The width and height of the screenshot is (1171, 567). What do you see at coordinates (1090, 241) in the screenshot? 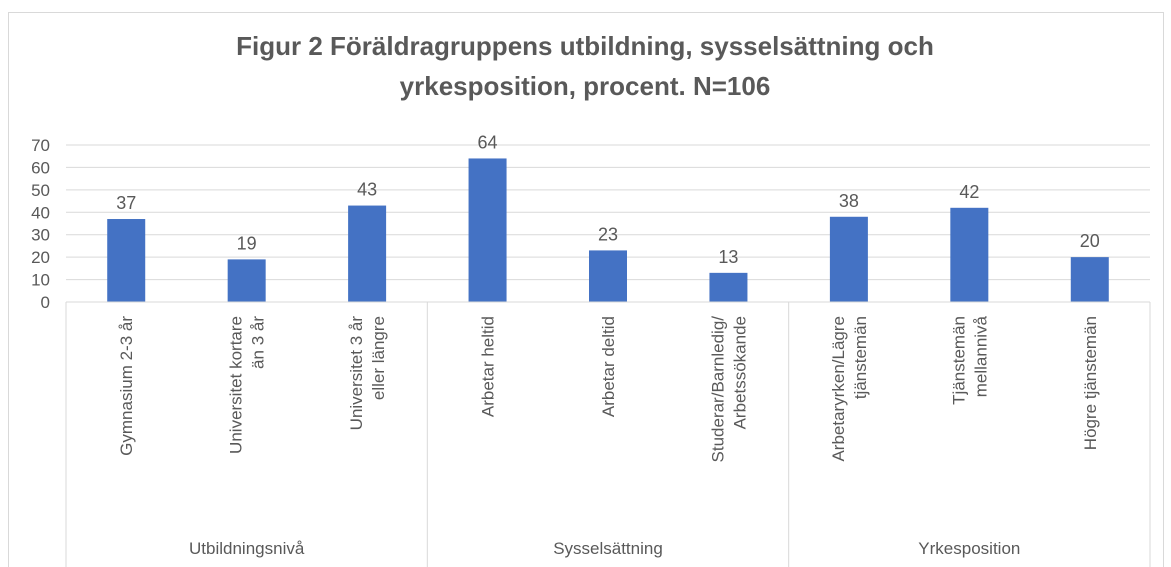
I see `data-label: 20` at bounding box center [1090, 241].